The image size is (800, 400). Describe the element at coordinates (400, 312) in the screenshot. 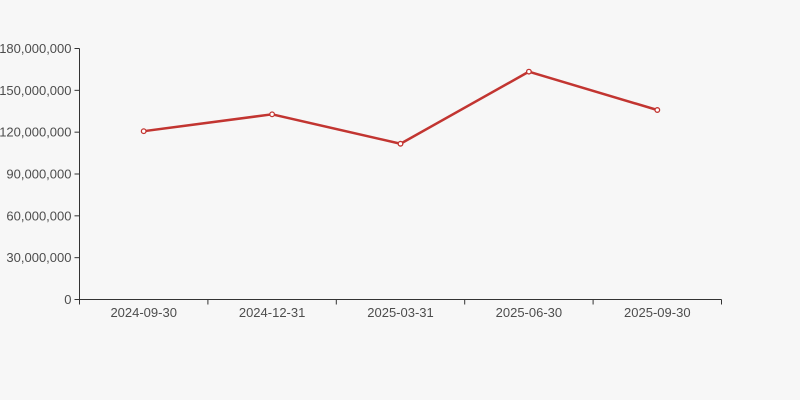

I see `x-tick-label: 2025-03-31` at that location.